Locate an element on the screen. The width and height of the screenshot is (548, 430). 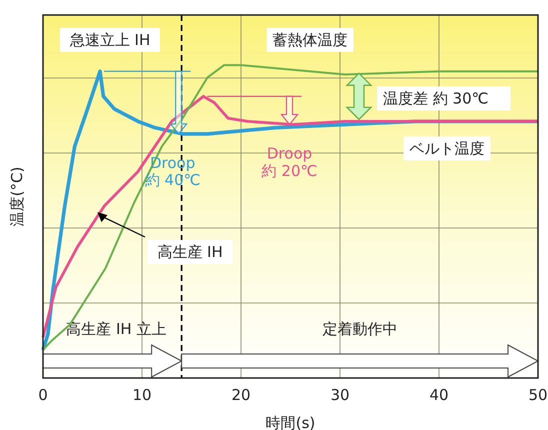
annotation: 定着動作中 is located at coordinates (360, 329).